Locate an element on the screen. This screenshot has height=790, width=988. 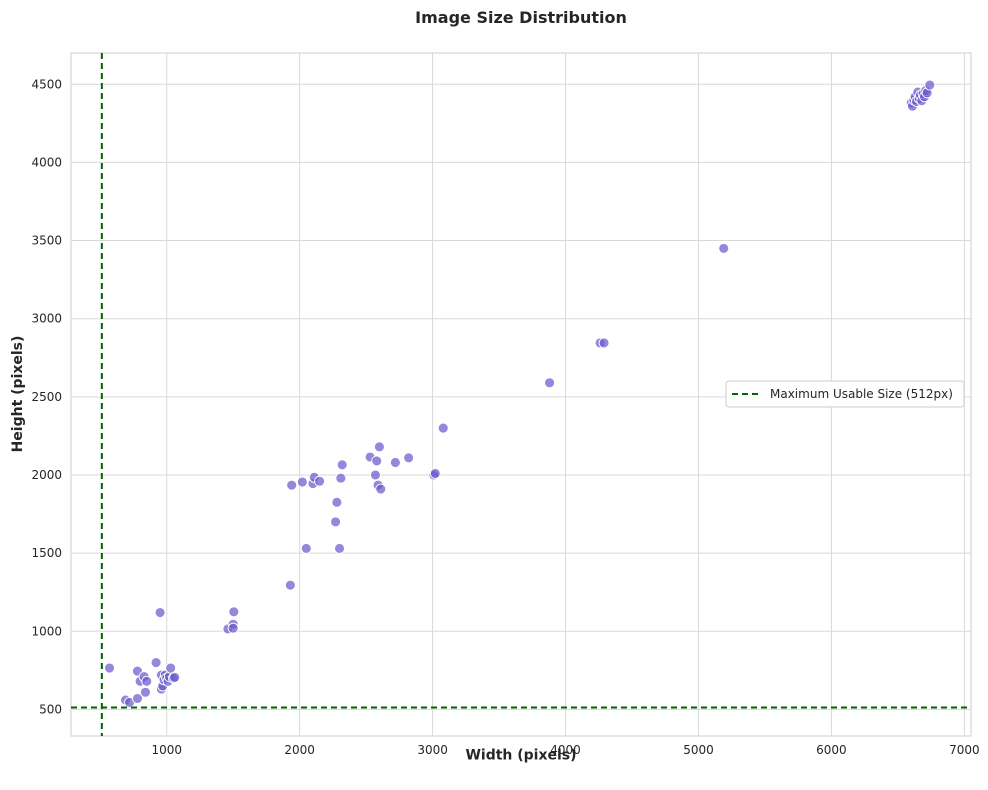
y-axis-title: Height (pixels) is located at coordinates (18, 394).